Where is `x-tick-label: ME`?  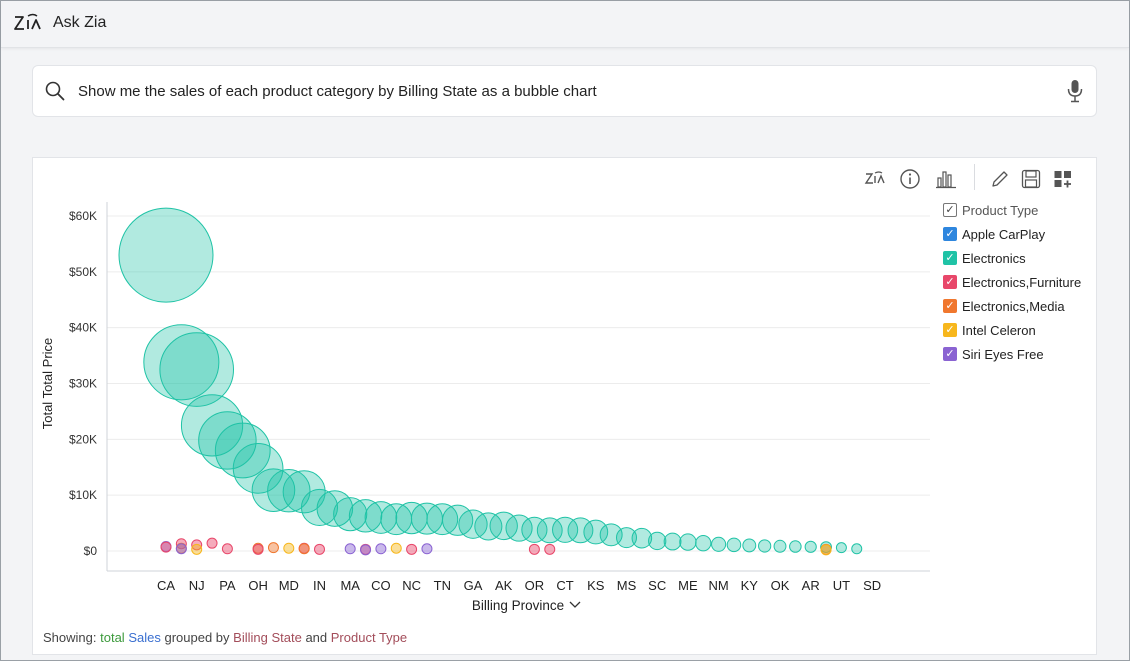 x-tick-label: ME is located at coordinates (688, 585).